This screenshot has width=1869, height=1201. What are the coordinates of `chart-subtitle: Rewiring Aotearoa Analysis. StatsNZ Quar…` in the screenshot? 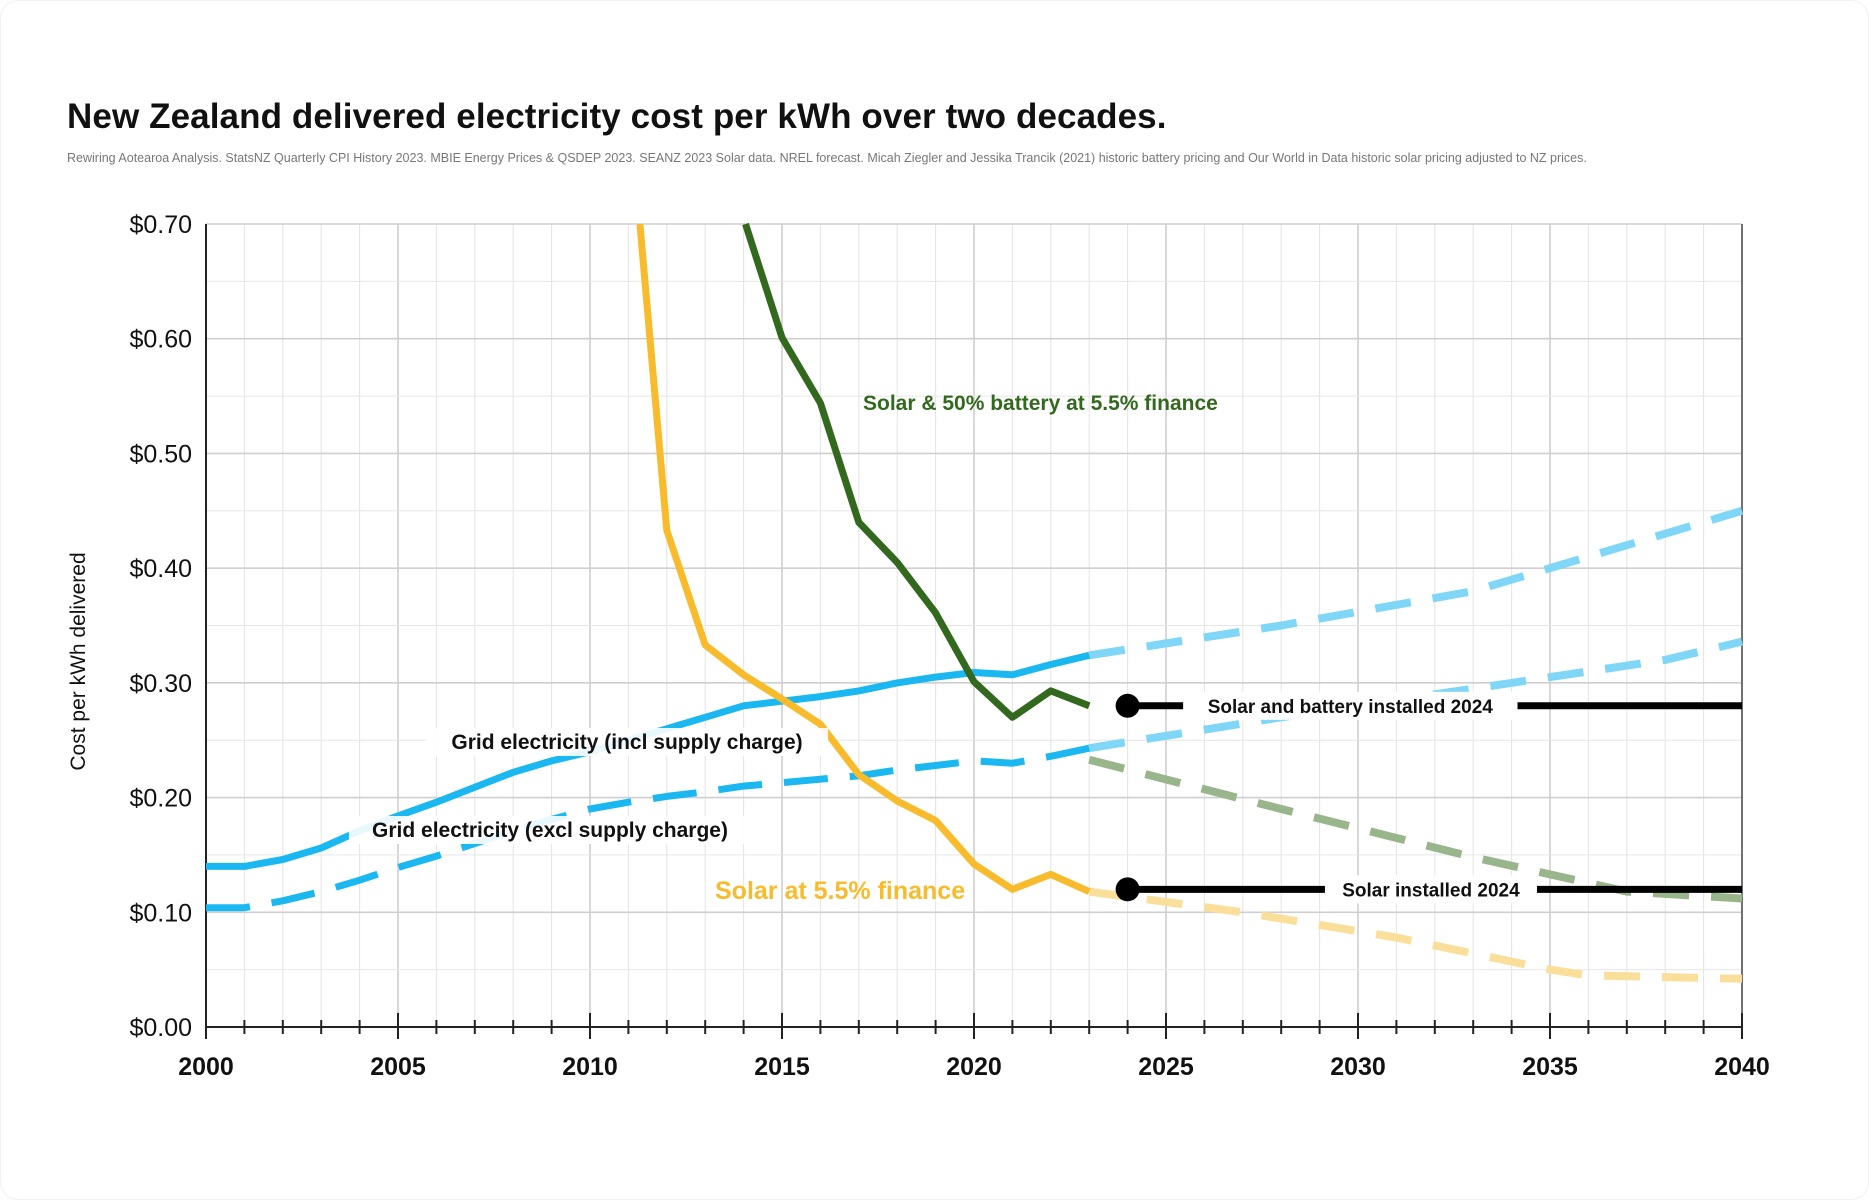 It's located at (827, 158).